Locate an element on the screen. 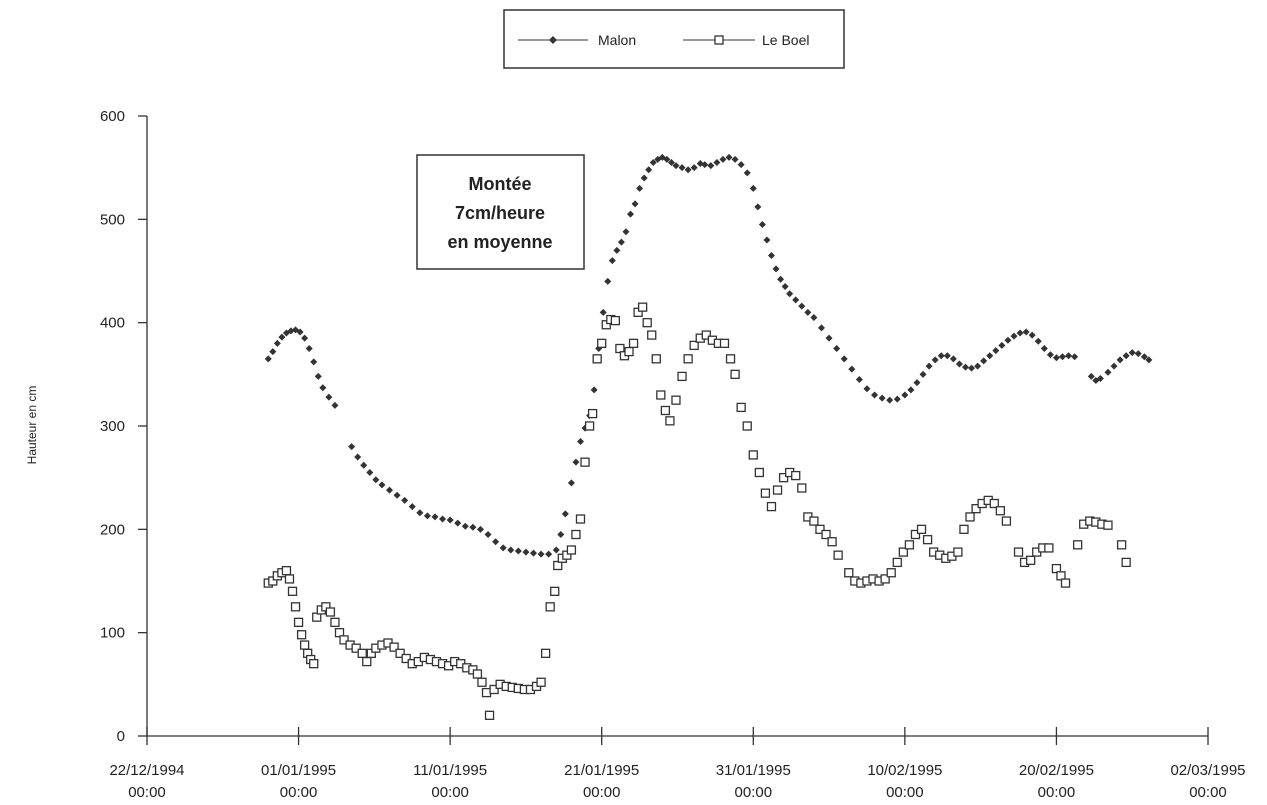 The width and height of the screenshot is (1267, 805). annotation-line-1: Montée is located at coordinates (500, 184).